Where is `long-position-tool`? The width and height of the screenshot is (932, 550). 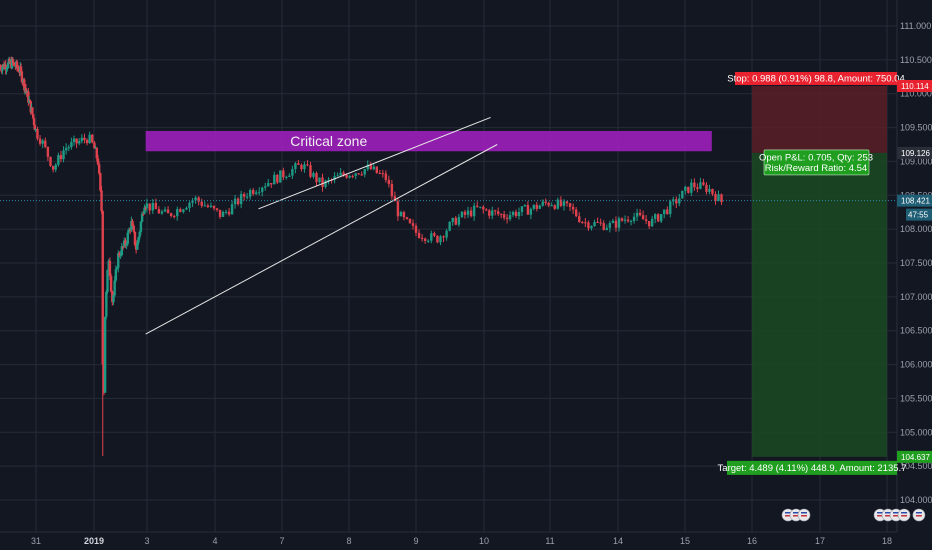
long-position-tool is located at coordinates (819, 271).